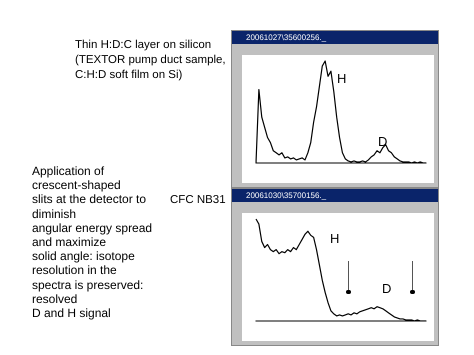  Describe the element at coordinates (335, 195) in the screenshot. I see `chart-subtitle: 20061030\35700156._` at that location.